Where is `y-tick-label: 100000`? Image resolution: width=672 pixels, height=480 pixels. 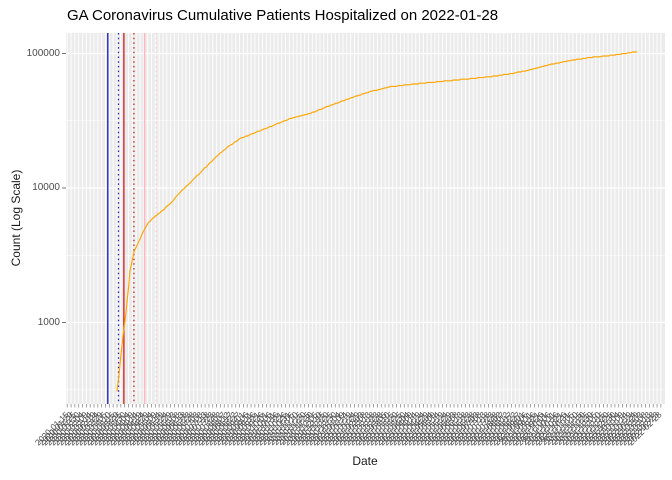
y-tick-label: 100000 is located at coordinates (43, 53).